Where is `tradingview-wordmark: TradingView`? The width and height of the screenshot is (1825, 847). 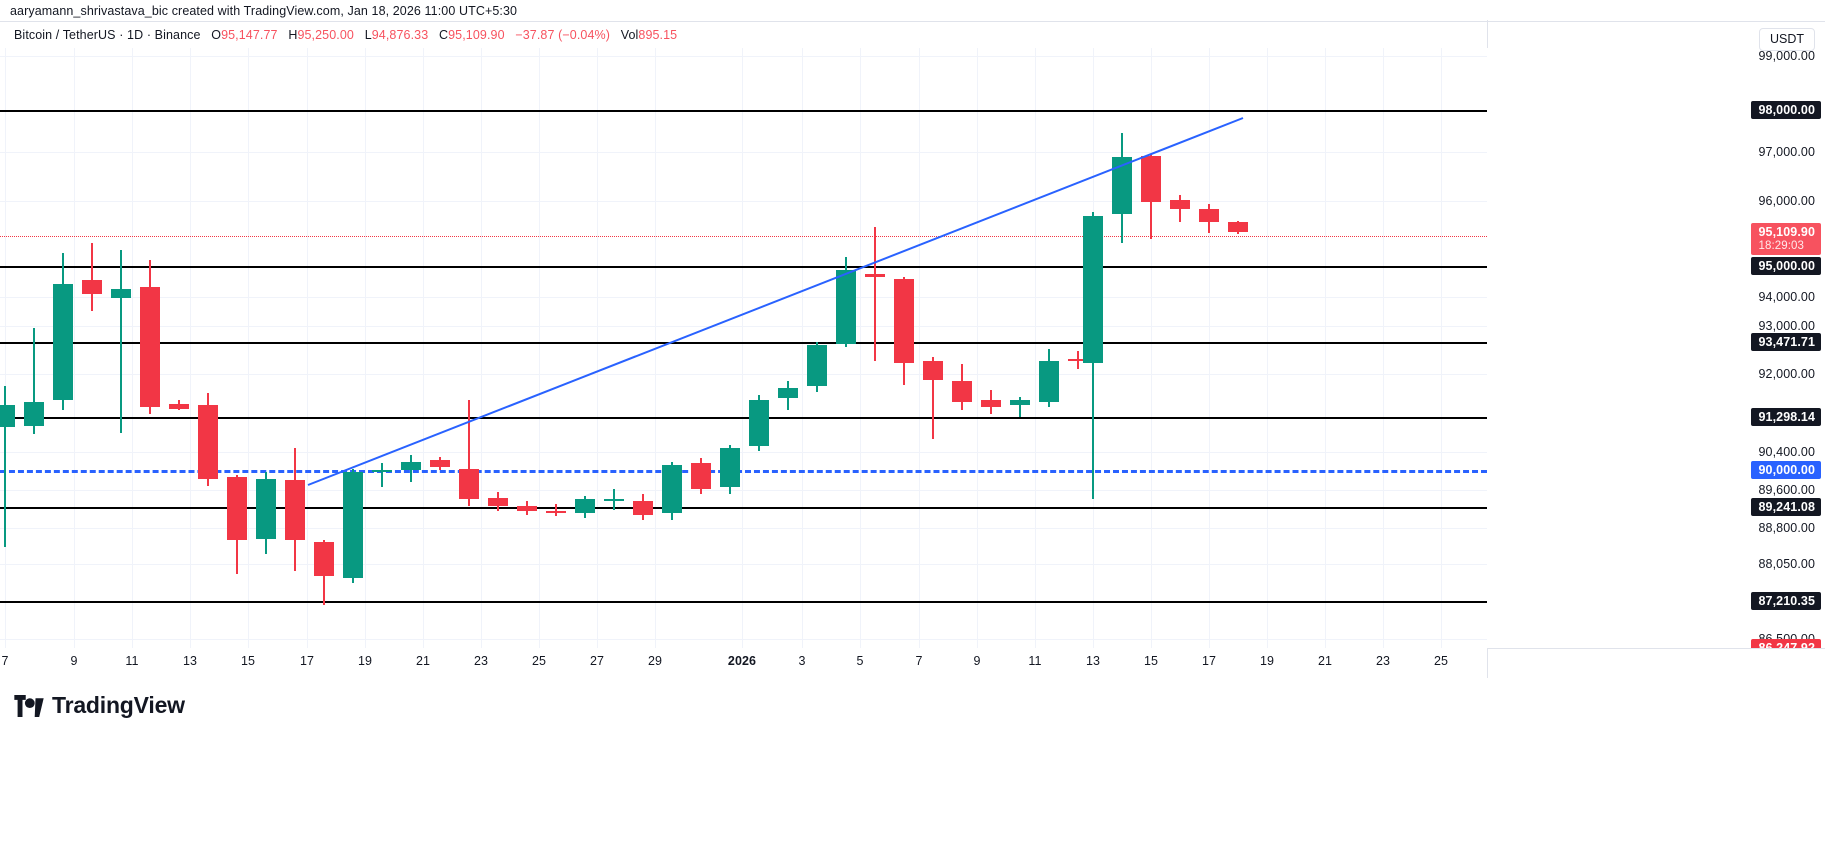 tradingview-wordmark: TradingView is located at coordinates (118, 705).